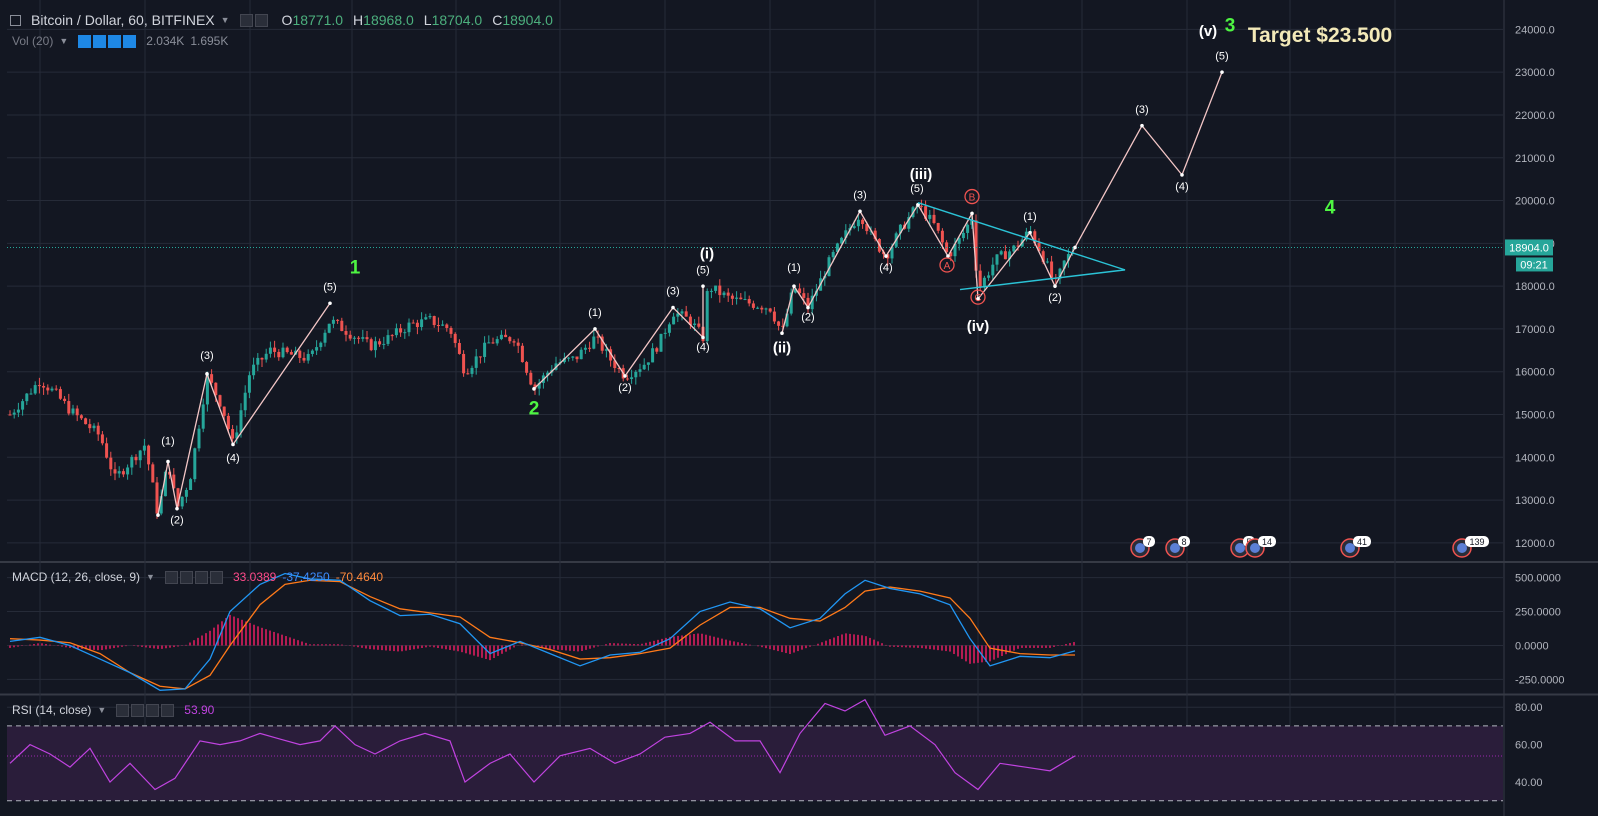 The image size is (1598, 816). What do you see at coordinates (33, 41) in the screenshot?
I see `volume-label: Vol (20)` at bounding box center [33, 41].